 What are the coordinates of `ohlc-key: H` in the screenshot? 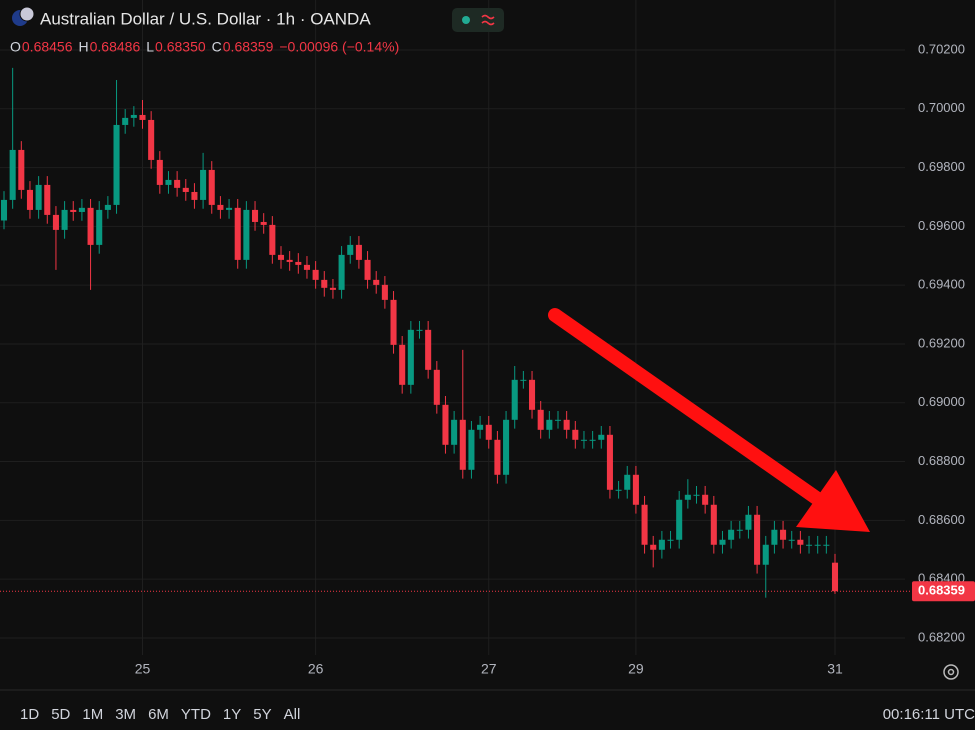 It's located at (84, 47).